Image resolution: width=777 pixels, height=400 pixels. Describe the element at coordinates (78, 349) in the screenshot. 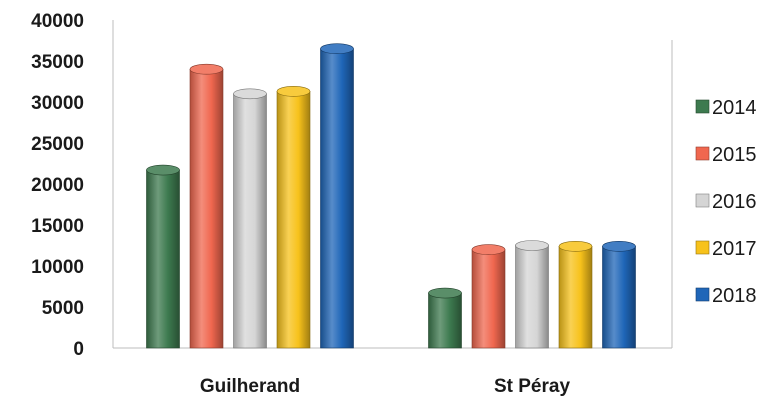

I see `y-tick-label: 0` at that location.